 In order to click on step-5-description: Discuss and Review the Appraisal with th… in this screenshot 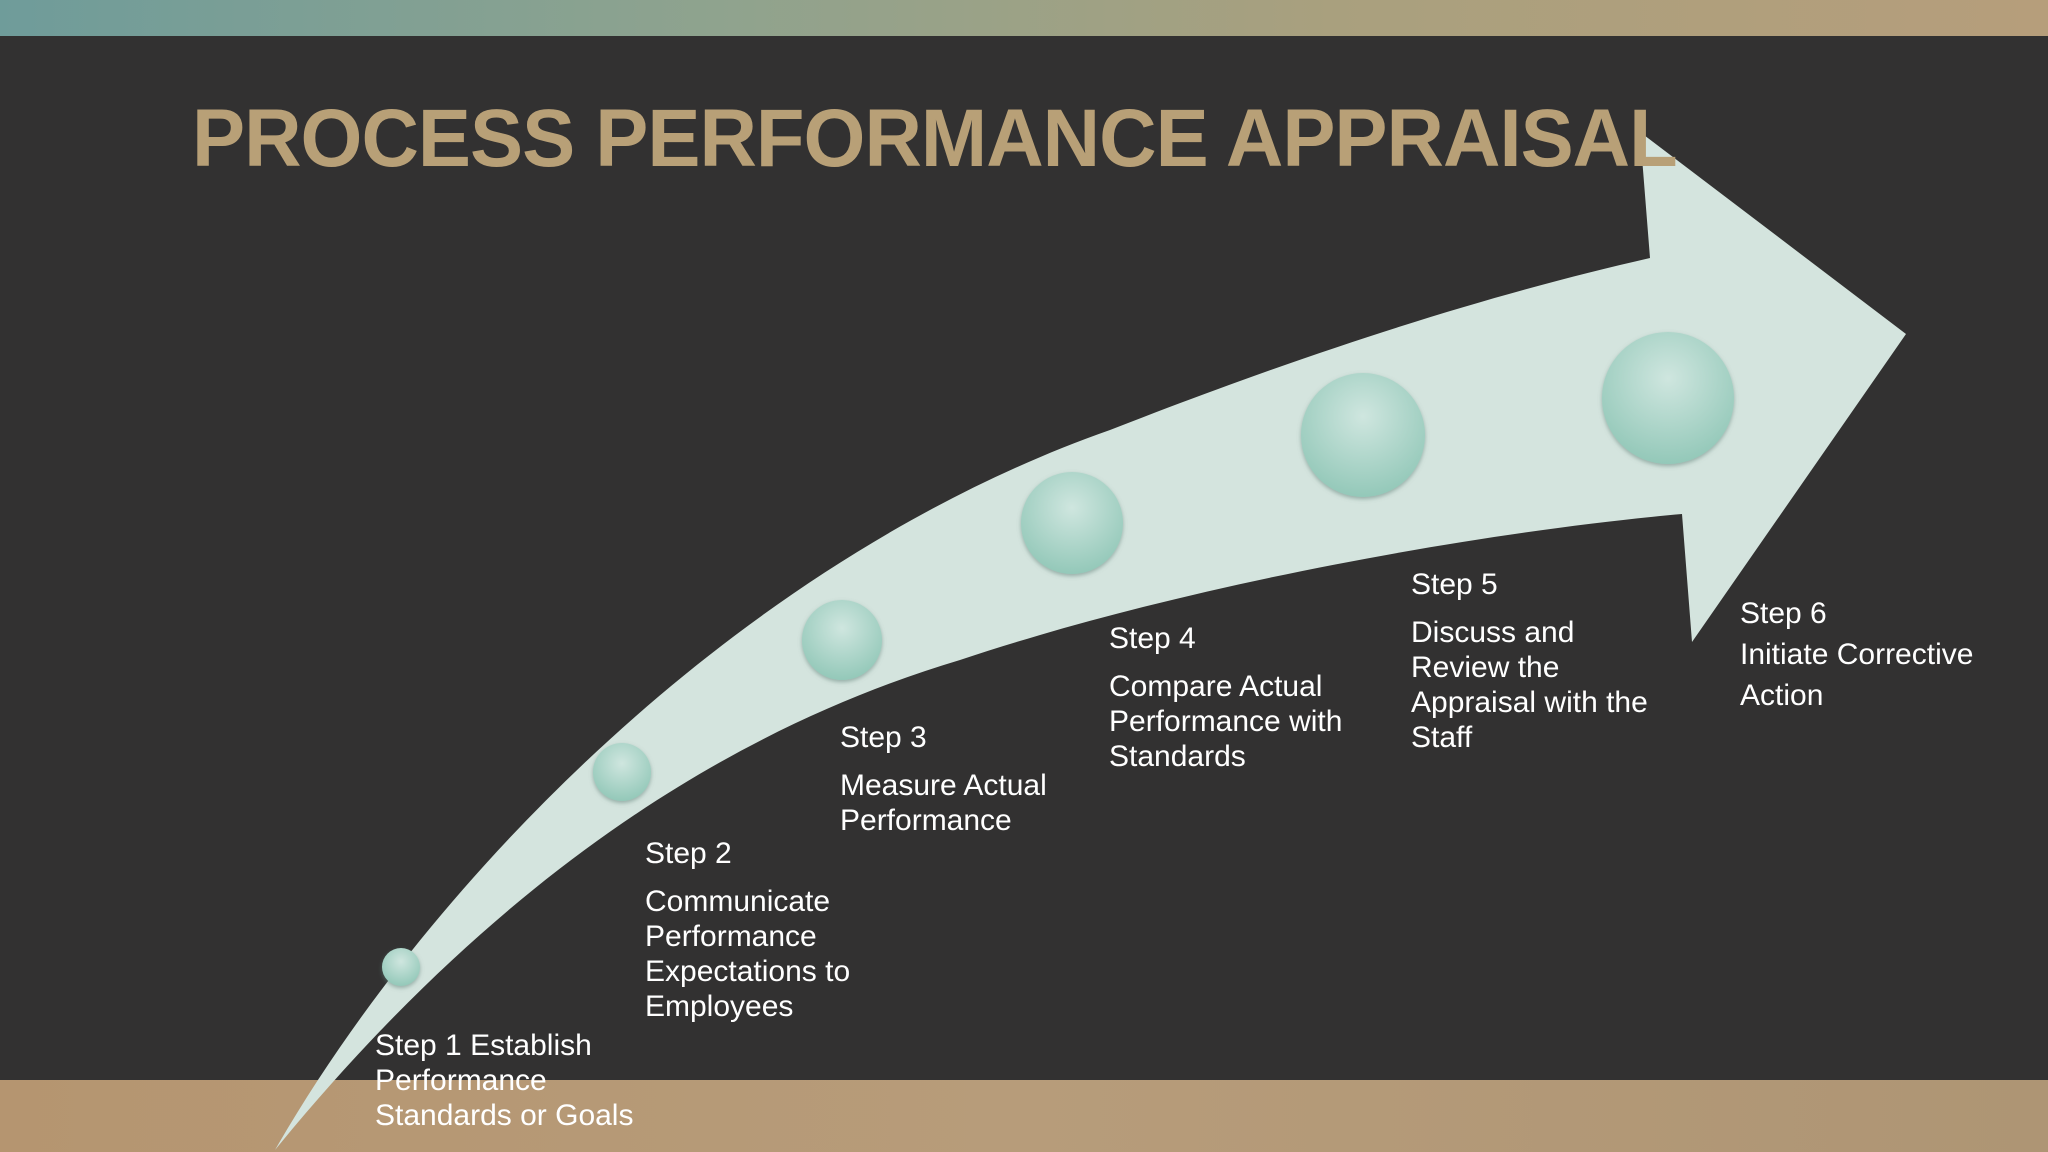, I will do `click(1529, 685)`.